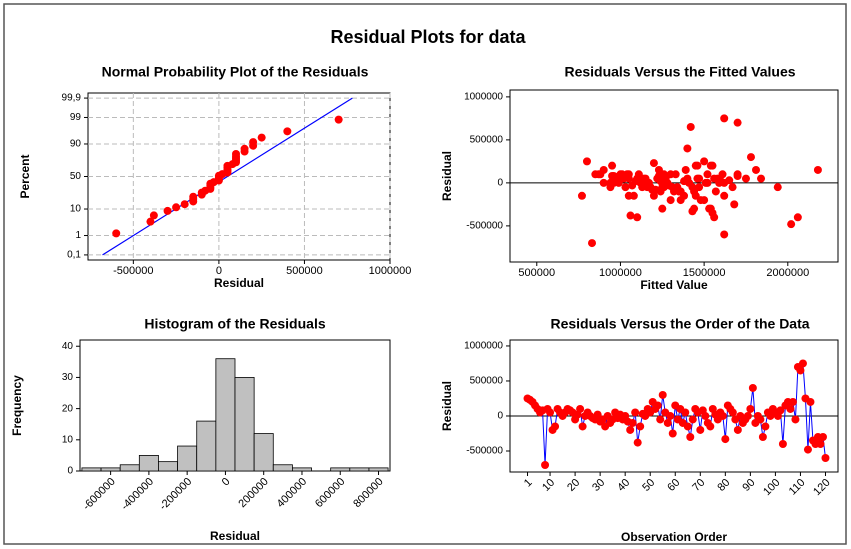  What do you see at coordinates (17, 405) in the screenshot?
I see `y-axis-label: Frequency` at bounding box center [17, 405].